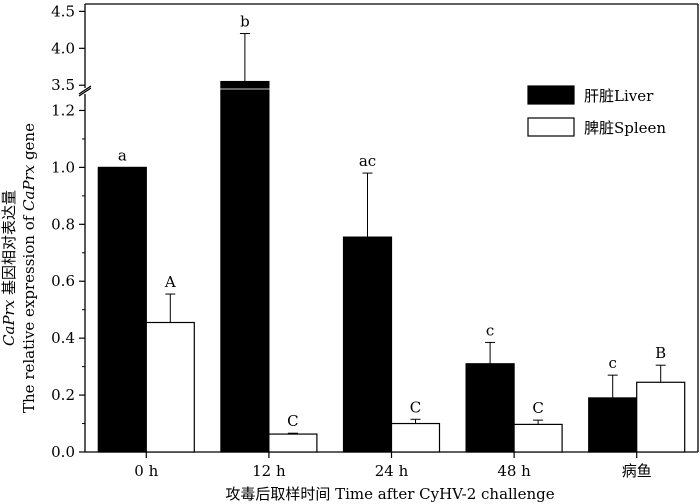 The height and width of the screenshot is (504, 700). Describe the element at coordinates (170, 282) in the screenshot. I see `significance-label: A` at that location.